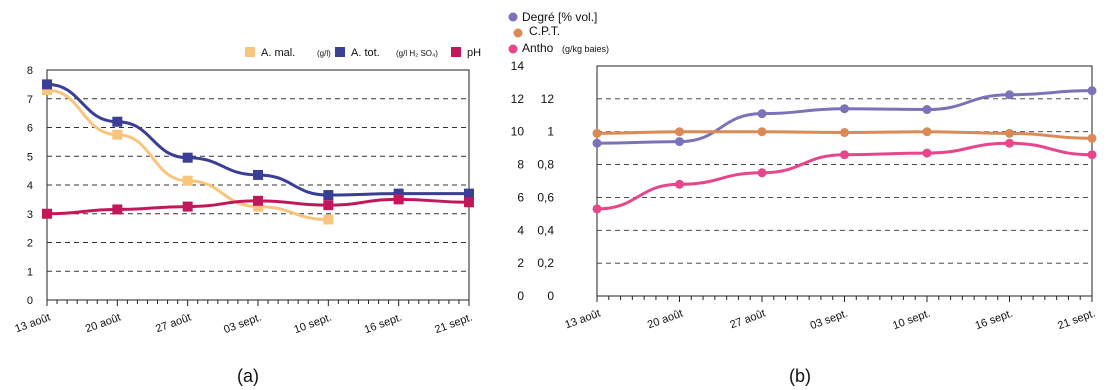  What do you see at coordinates (544, 31) in the screenshot?
I see `legend-label: C.P.T.` at bounding box center [544, 31].